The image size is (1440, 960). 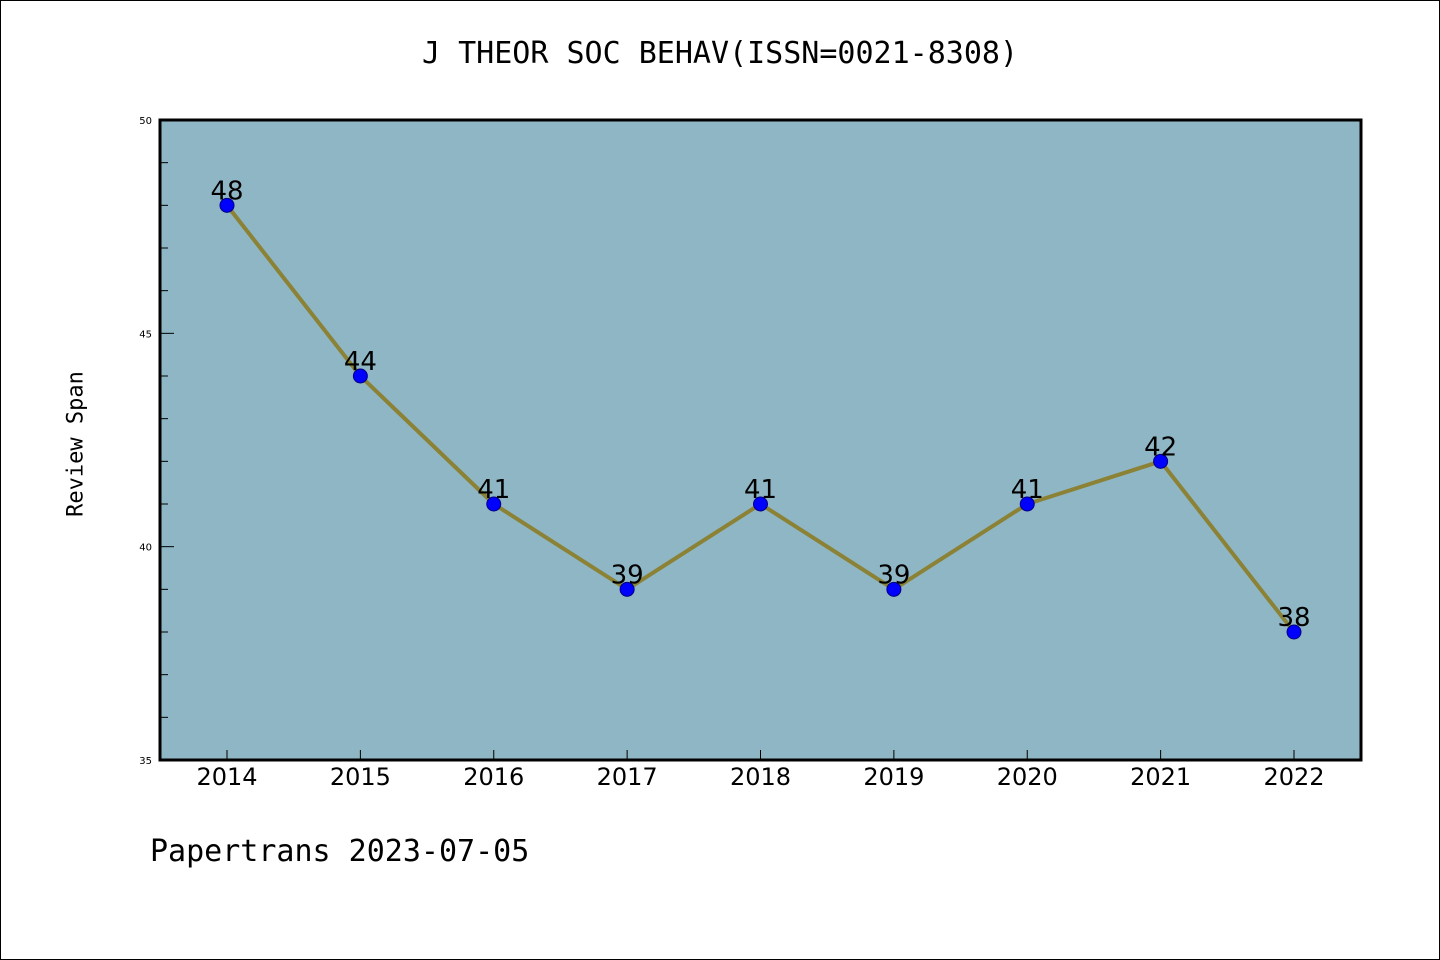 What do you see at coordinates (1293, 777) in the screenshot?
I see `x-tick-label: 2022` at bounding box center [1293, 777].